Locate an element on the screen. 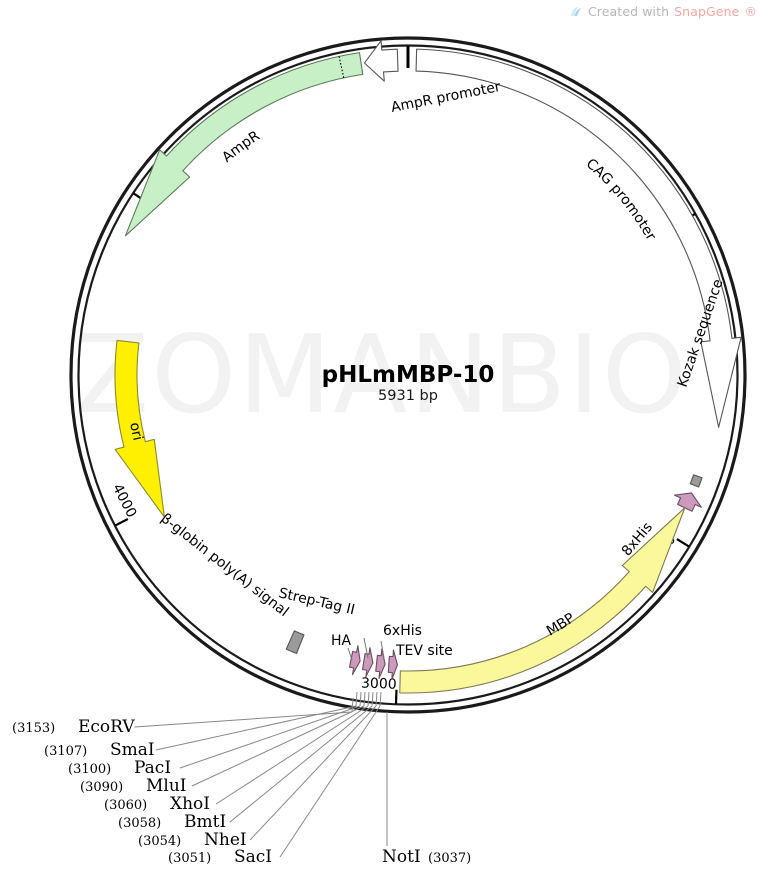  restriction-site-name: XhoI is located at coordinates (190, 804).